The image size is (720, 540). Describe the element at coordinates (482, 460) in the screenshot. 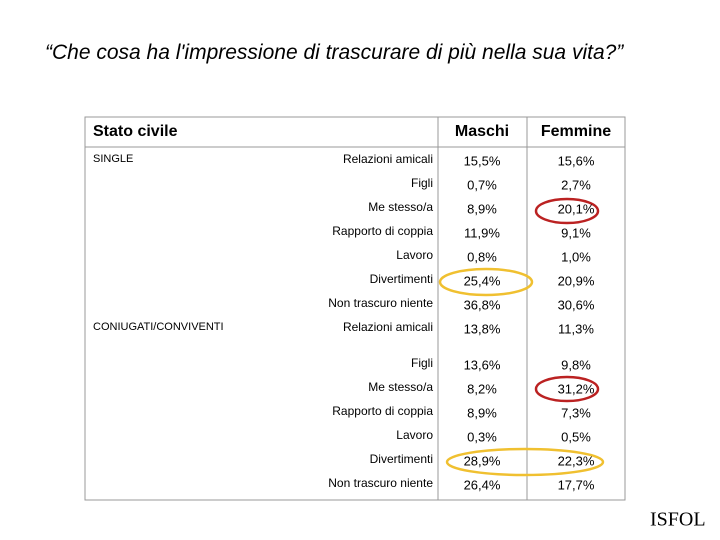

I see `cell-value: 28,9%` at that location.